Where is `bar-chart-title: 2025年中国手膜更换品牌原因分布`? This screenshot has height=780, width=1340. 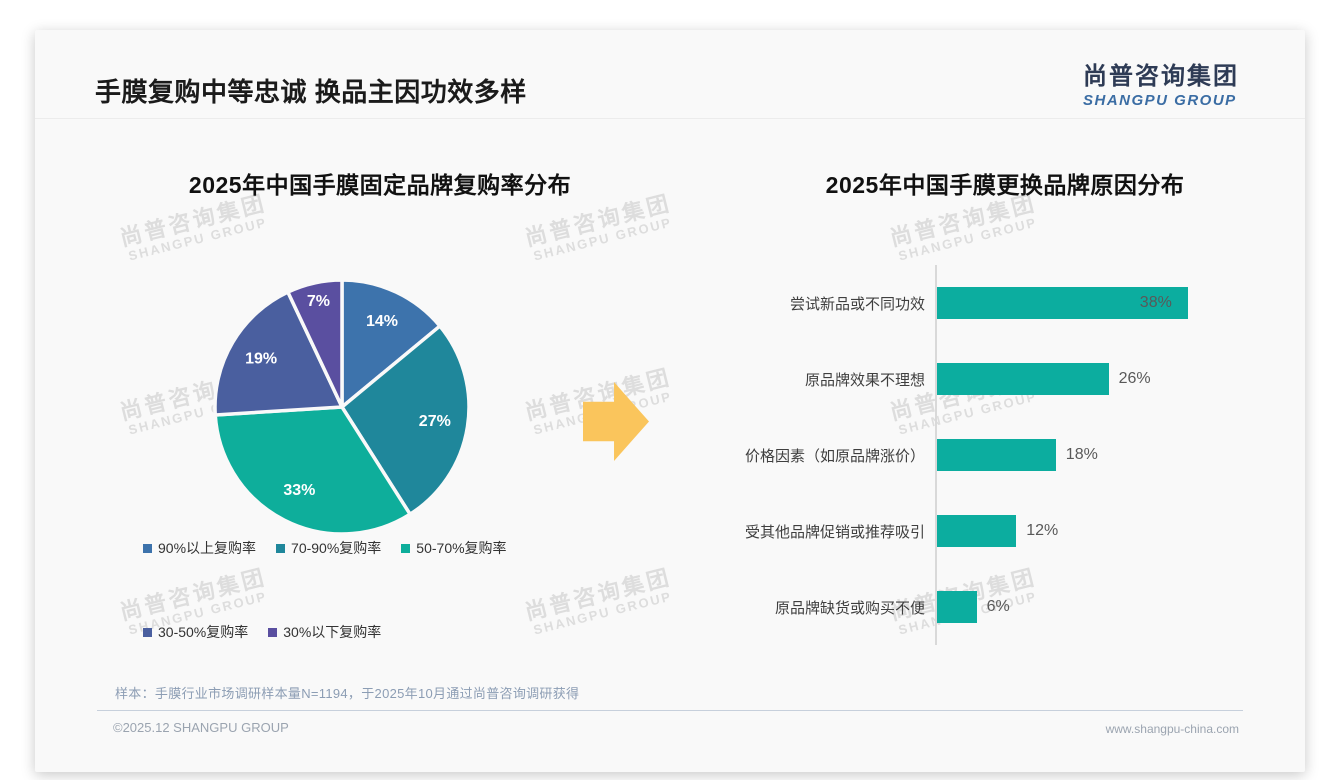
bar-chart-title: 2025年中国手膜更换品牌原因分布 is located at coordinates (1005, 185).